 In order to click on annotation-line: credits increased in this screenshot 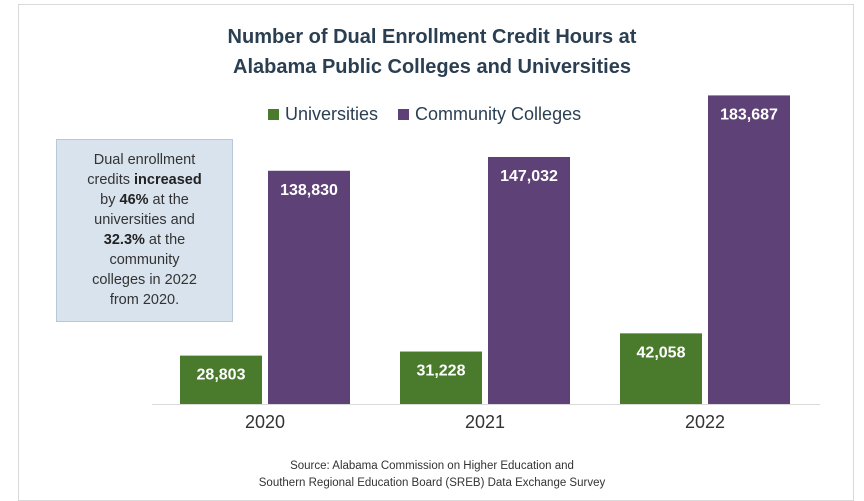, I will do `click(144, 180)`.